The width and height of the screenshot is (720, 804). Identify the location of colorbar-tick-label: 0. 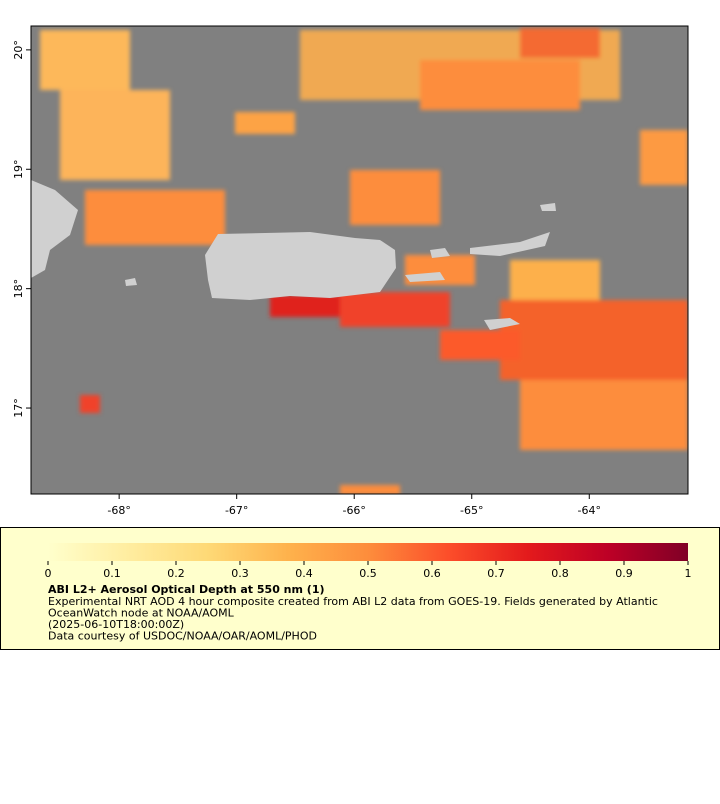
(48, 573).